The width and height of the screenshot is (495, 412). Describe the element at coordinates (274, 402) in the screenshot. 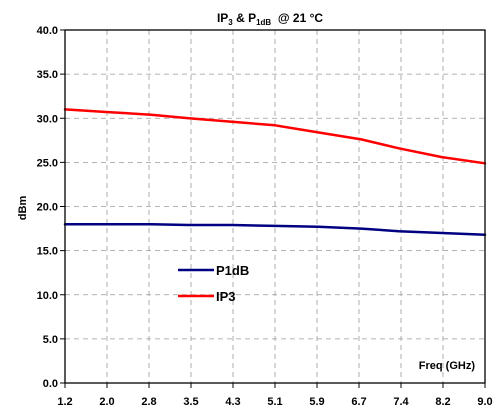

I see `x-tick-label: 5.1` at that location.